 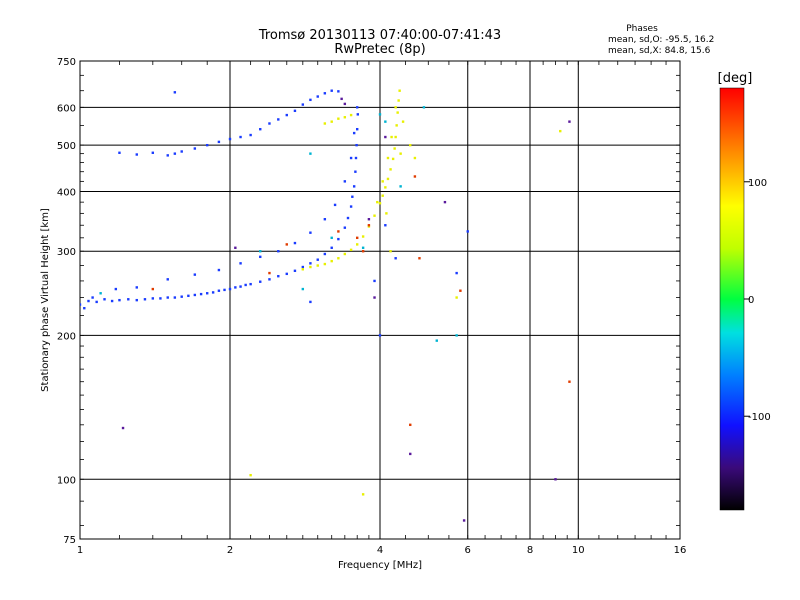 What do you see at coordinates (69, 540) in the screenshot?
I see `y-tick-label: 75` at bounding box center [69, 540].